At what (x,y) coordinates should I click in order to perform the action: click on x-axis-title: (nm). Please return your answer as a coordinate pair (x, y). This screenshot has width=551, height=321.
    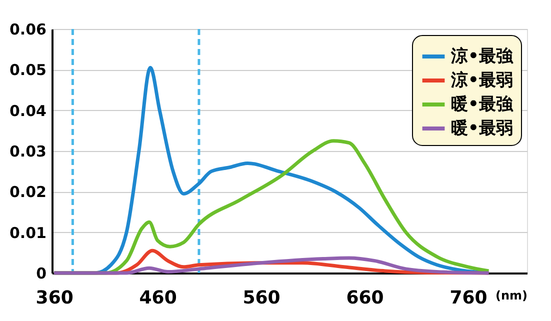
    Looking at the image, I should click on (511, 295).